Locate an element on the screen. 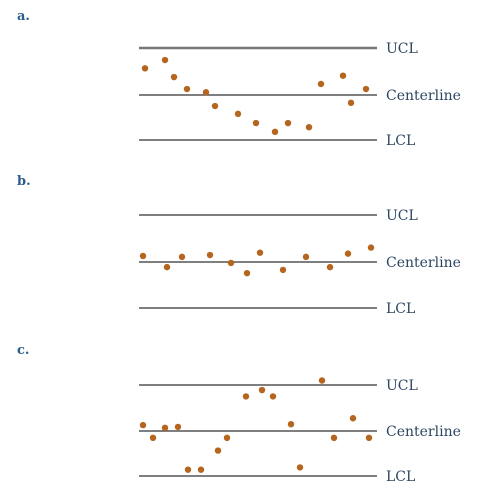 The width and height of the screenshot is (504, 491). chart-panel-b: UCL Centerline LCL is located at coordinates (300, 262).